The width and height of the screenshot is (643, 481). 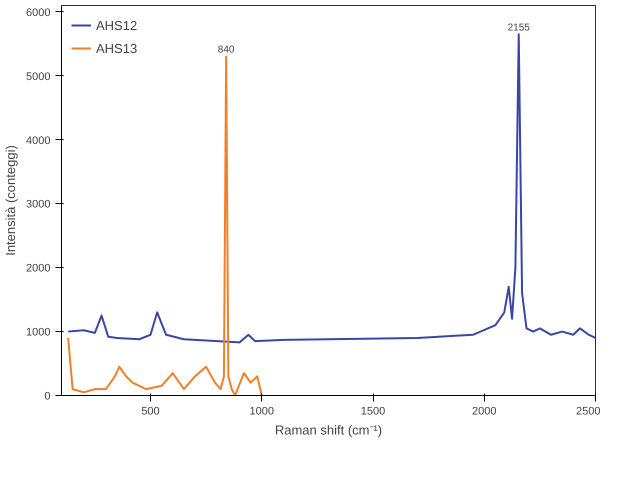 I want to click on y-tick-label: 3000, so click(x=38, y=204).